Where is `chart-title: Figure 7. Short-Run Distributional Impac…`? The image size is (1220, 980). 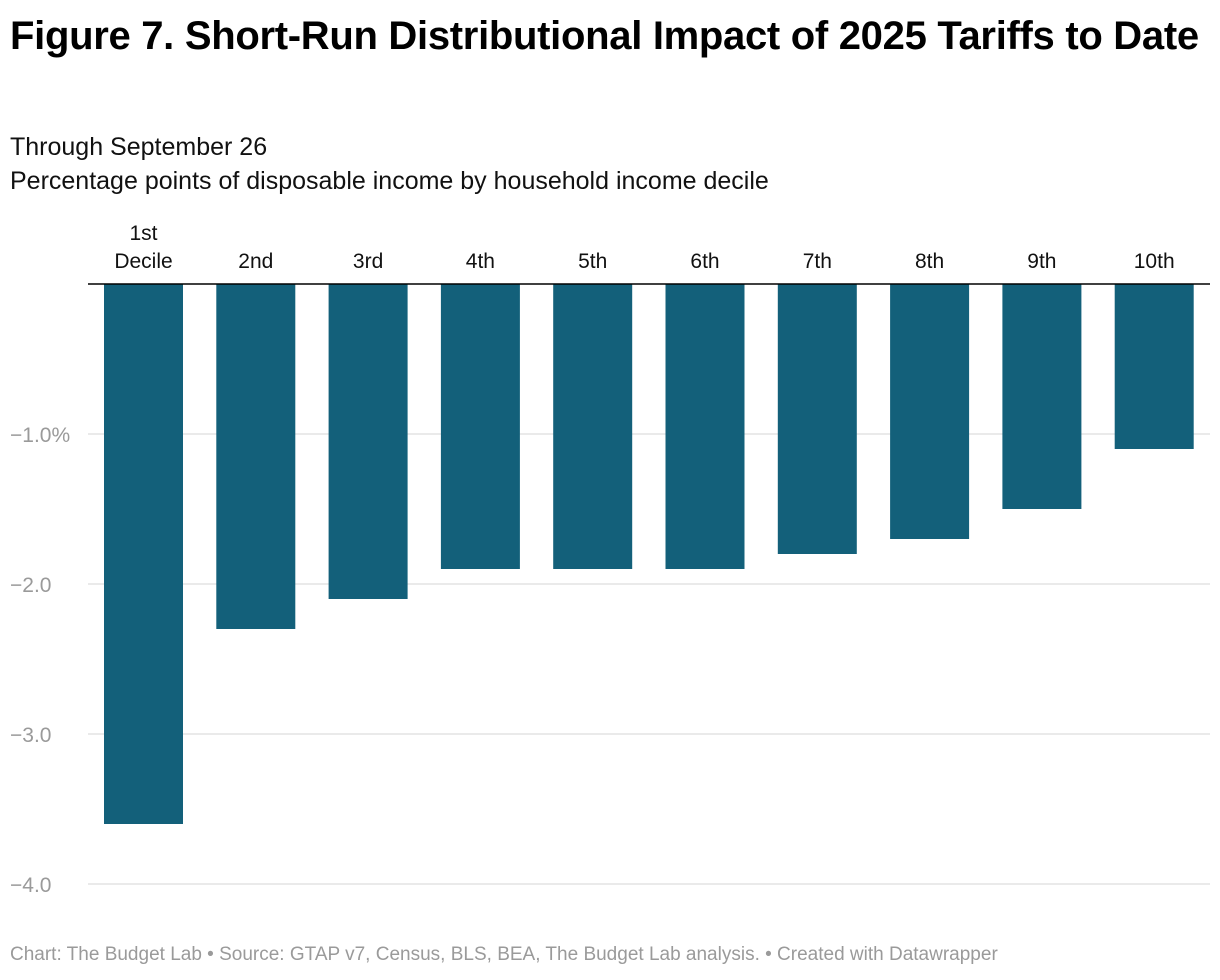
chart-title: Figure 7. Short-Run Distributional Impac… is located at coordinates (604, 36).